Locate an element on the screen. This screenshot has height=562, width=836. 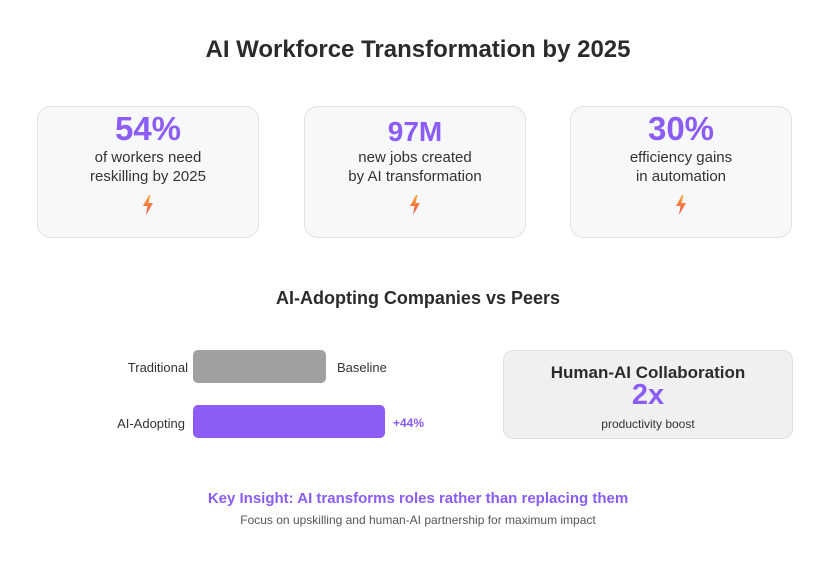
bar-note-baseline: Baseline is located at coordinates (362, 367).